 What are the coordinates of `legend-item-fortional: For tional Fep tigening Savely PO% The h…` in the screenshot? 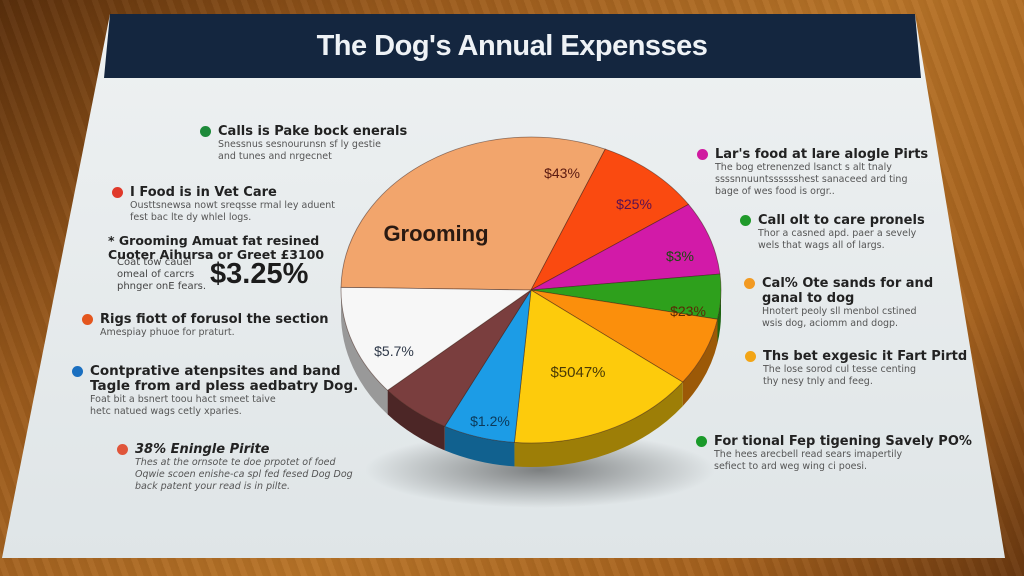 It's located at (834, 453).